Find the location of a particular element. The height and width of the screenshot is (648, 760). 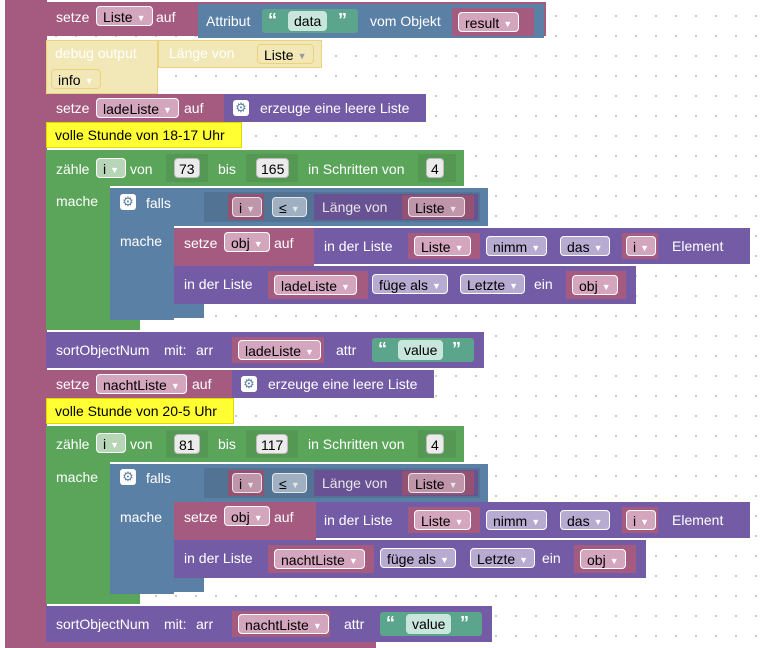

from-number: 73 is located at coordinates (187, 168).